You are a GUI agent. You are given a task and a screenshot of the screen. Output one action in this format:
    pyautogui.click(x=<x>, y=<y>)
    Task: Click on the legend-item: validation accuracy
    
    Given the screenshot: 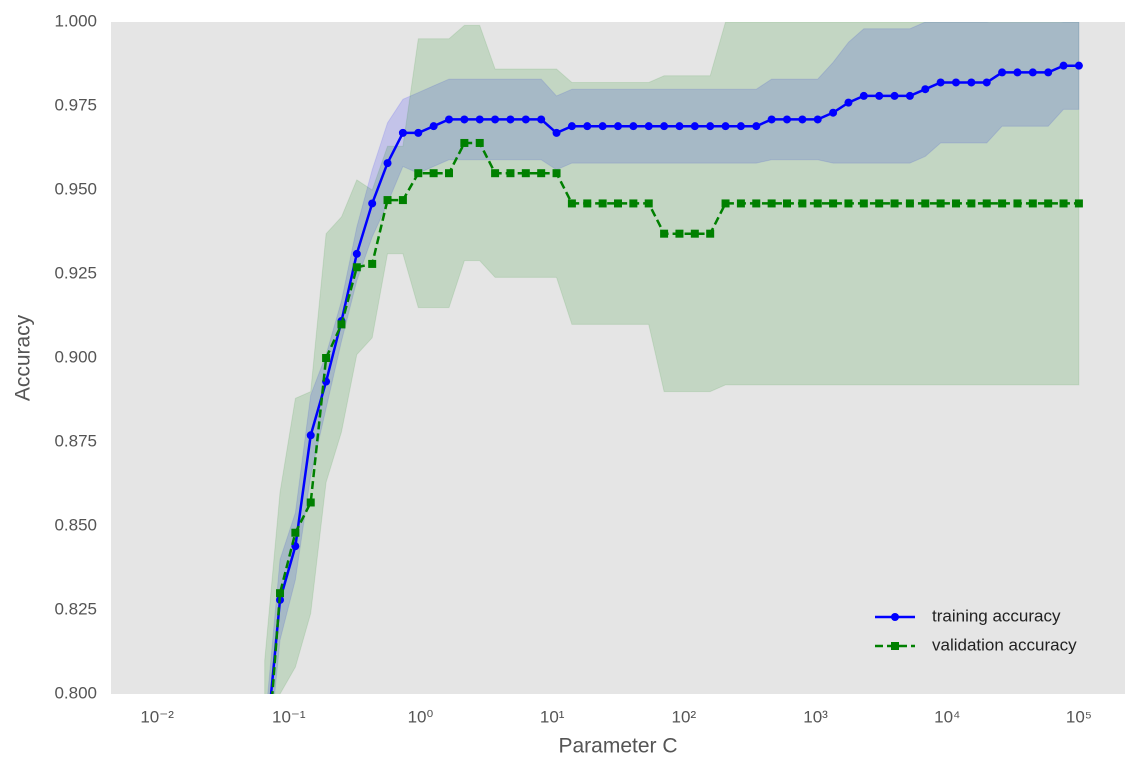 What is the action you would take?
    pyautogui.click(x=976, y=644)
    